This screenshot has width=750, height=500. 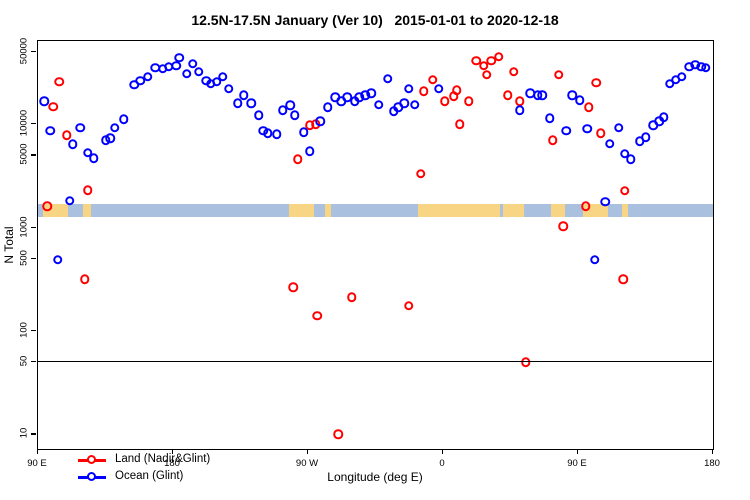 I want to click on legend-item-land: Land (Nadir&Glint), so click(x=173, y=460).